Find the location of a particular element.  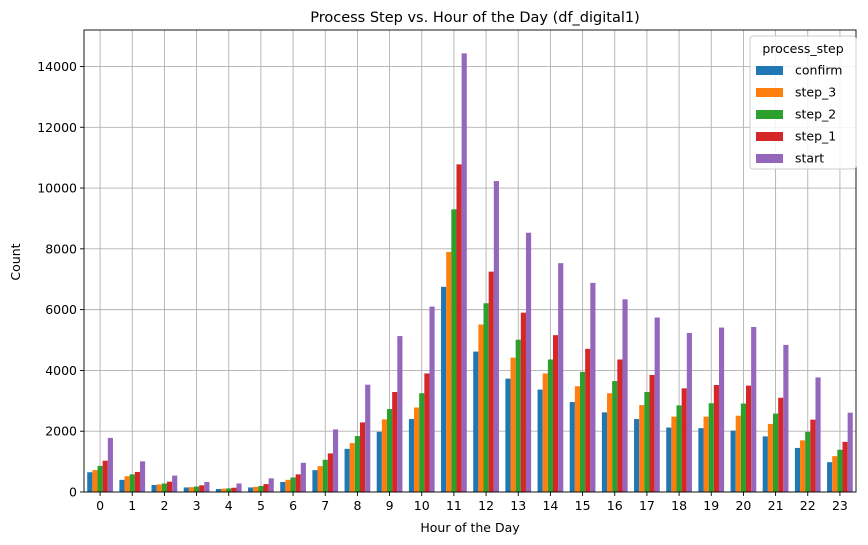

x-tick-label: 20 is located at coordinates (743, 505).